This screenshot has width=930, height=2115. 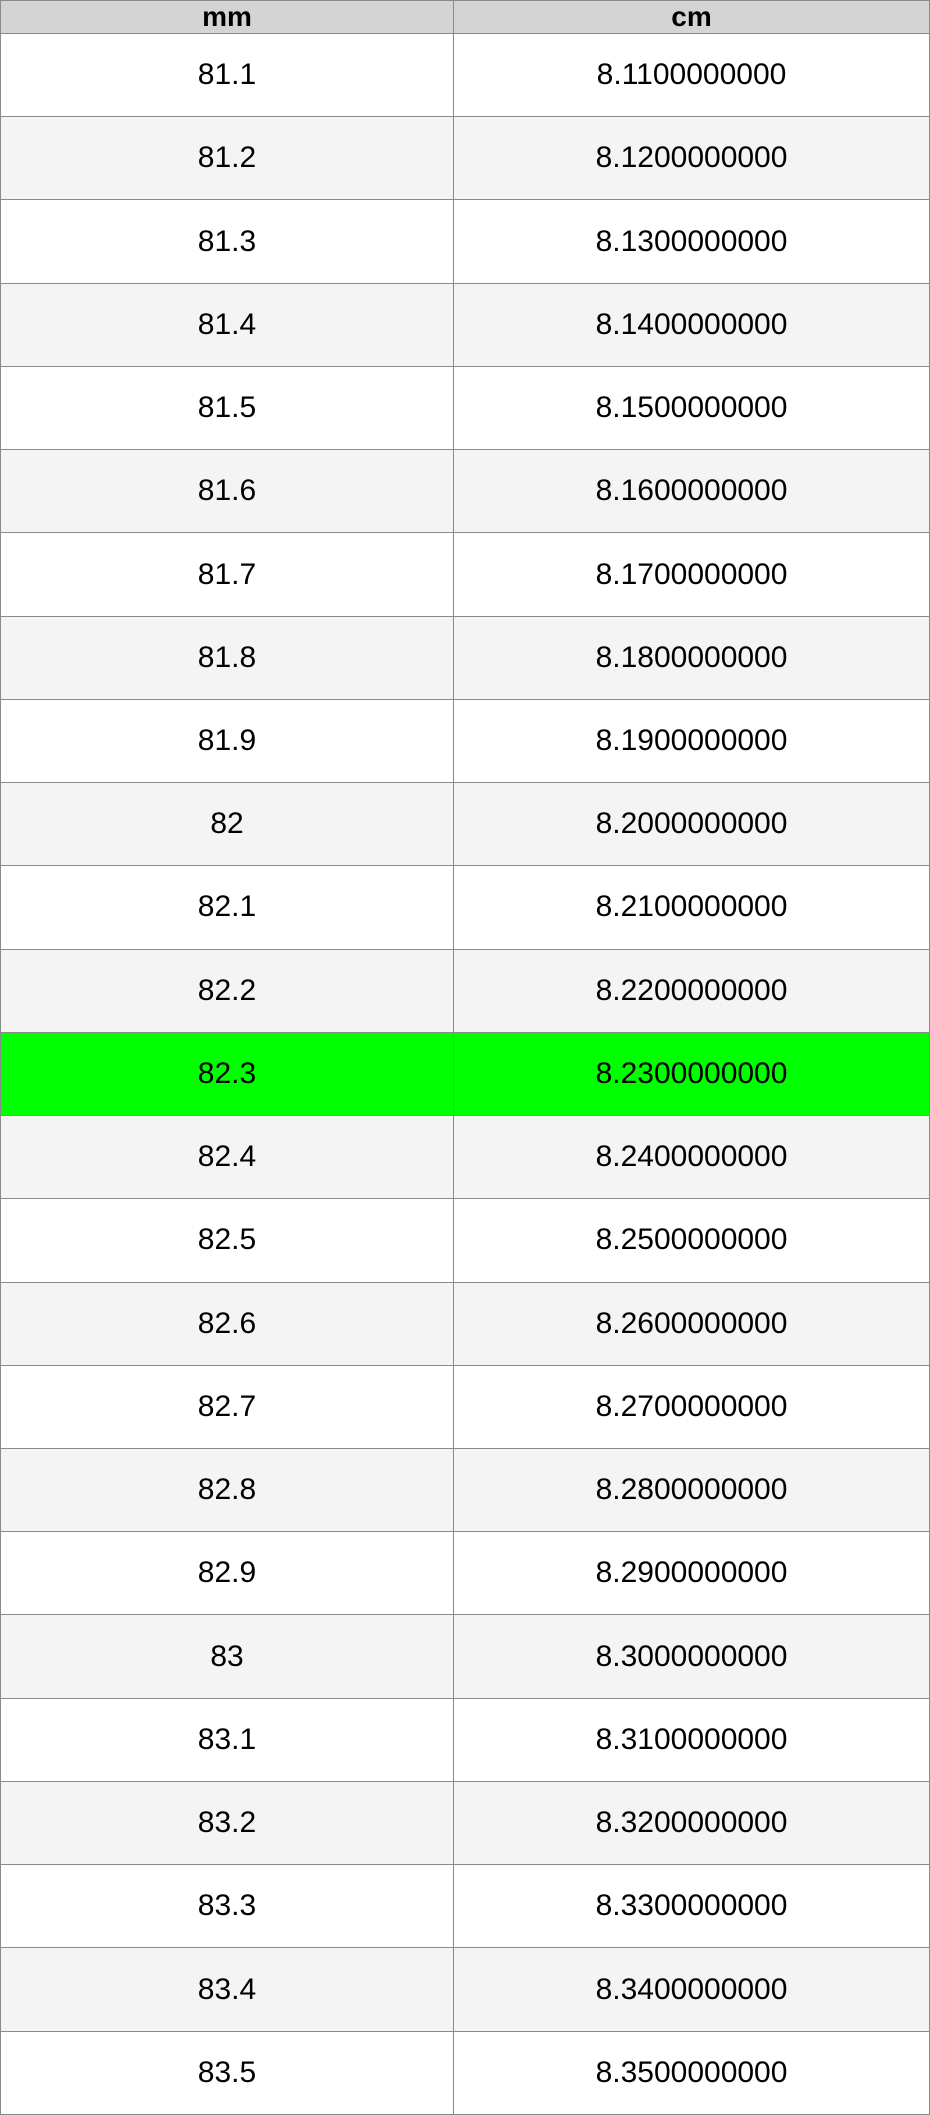 I want to click on table-cell: 81.7, so click(x=227, y=574).